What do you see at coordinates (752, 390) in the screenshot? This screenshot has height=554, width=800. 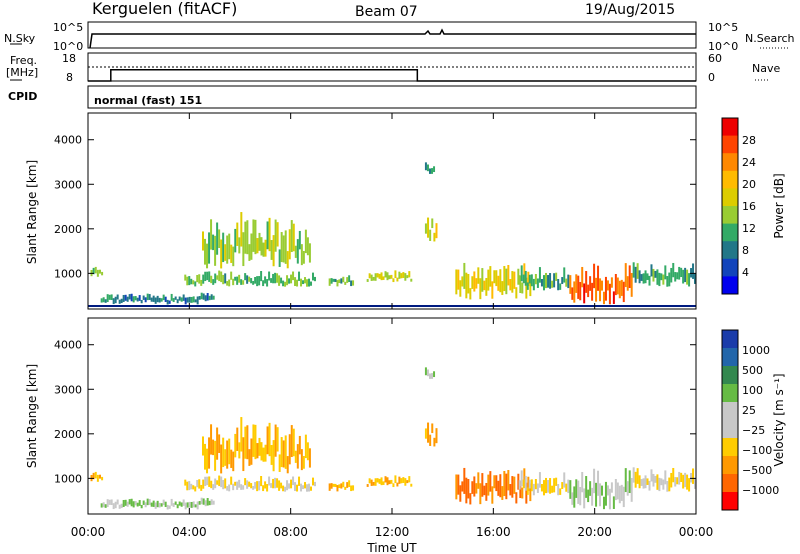 I see `velocity-colorbar-label: 100` at bounding box center [752, 390].